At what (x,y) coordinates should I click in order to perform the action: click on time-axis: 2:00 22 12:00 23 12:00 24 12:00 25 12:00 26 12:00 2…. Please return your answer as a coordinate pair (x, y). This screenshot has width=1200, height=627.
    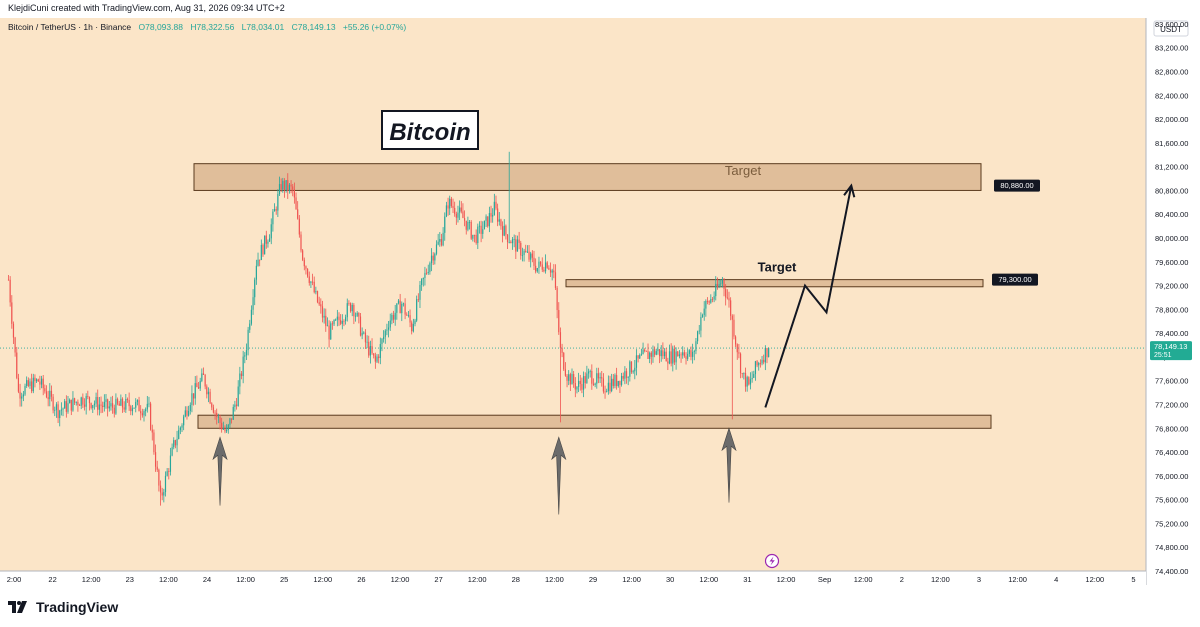
    Looking at the image, I should click on (573, 577).